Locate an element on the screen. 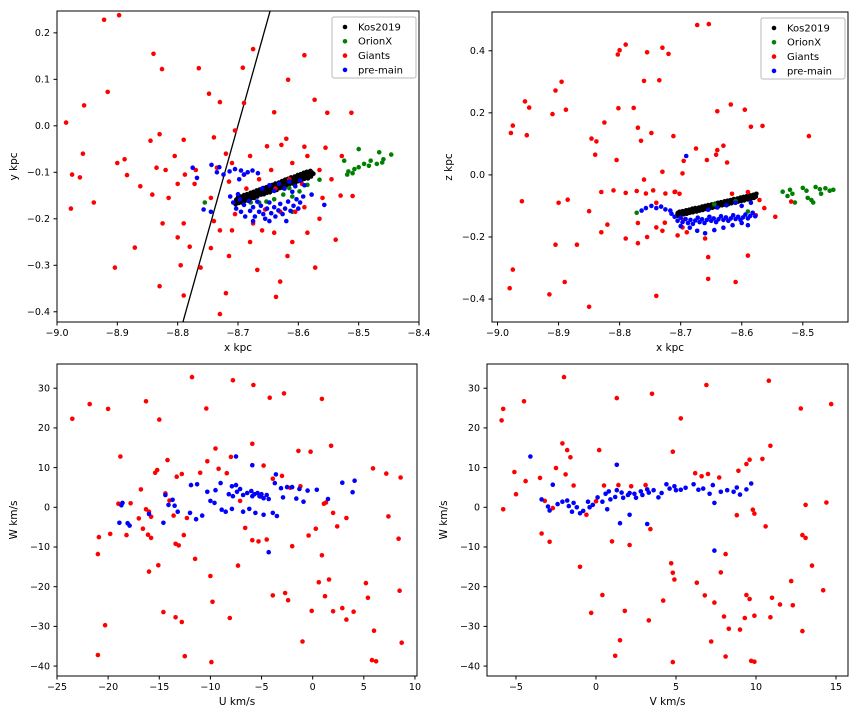  y-tick-label: −40 is located at coordinates (470, 666).